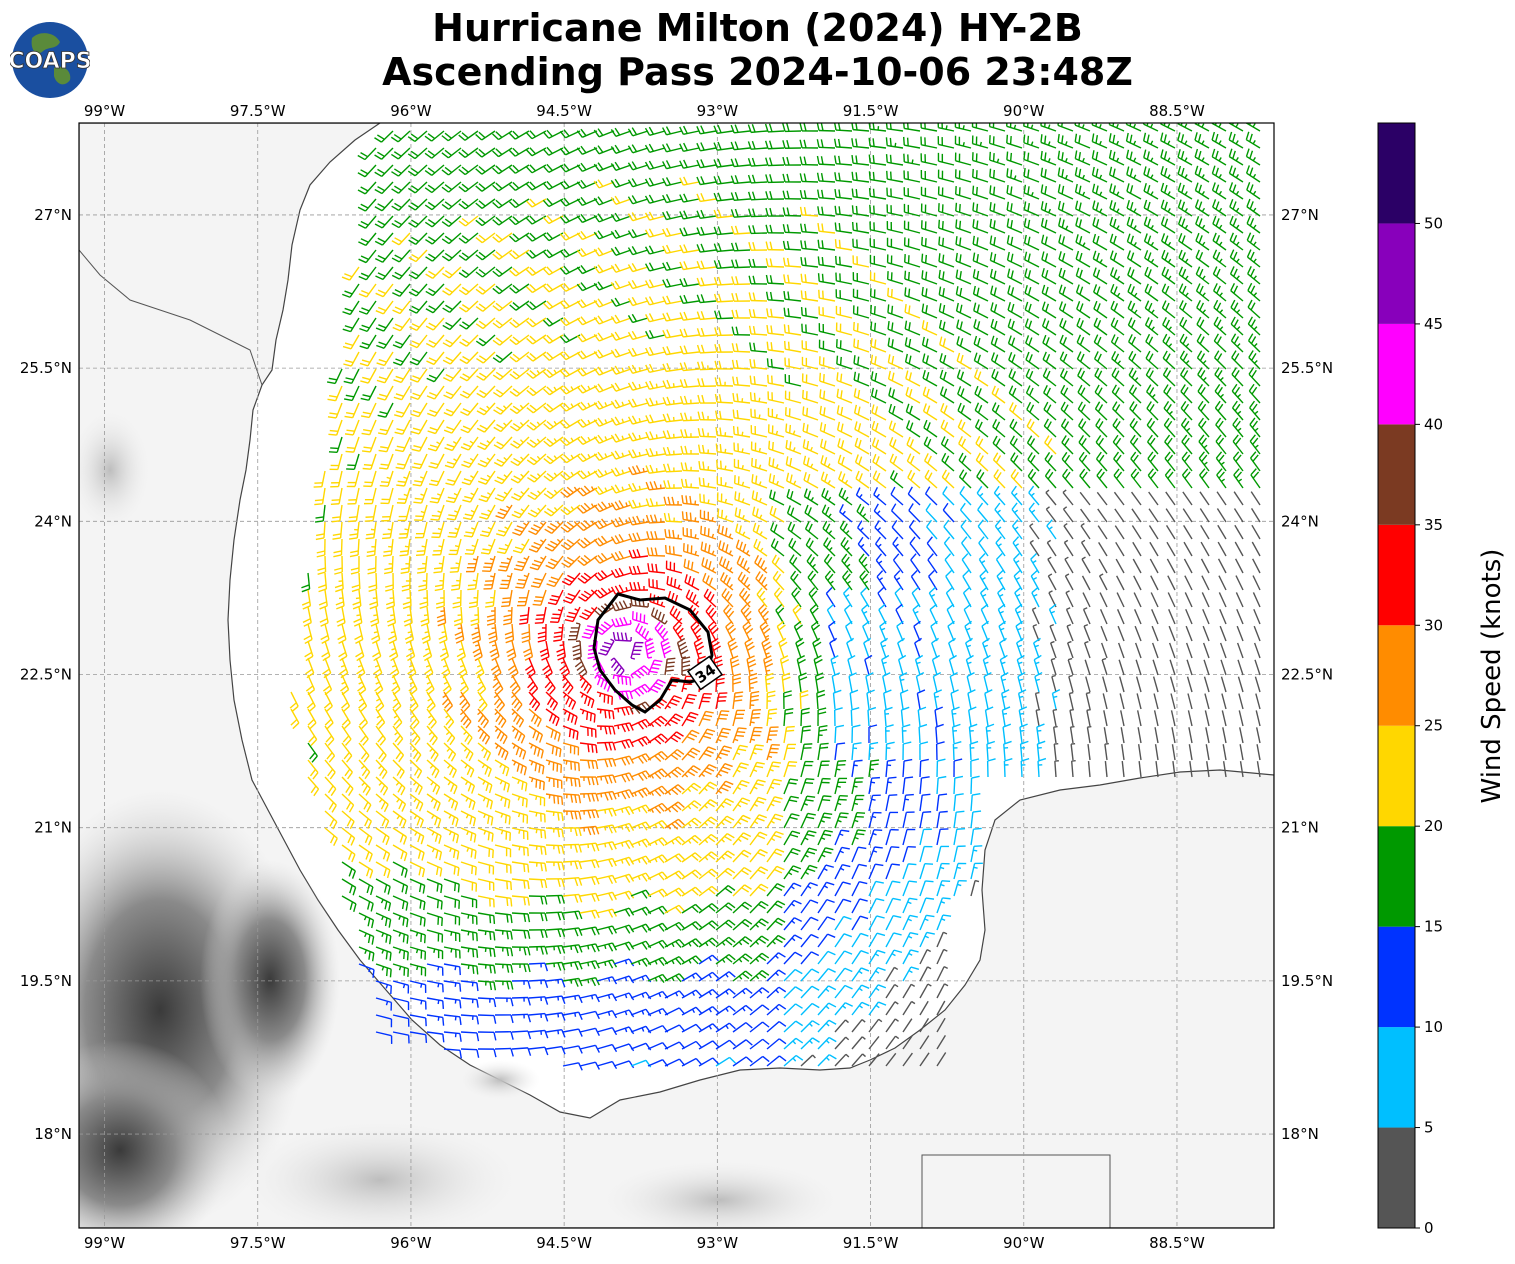 This screenshot has height=1264, width=1515. I want to click on lon-tick-bottom: 90°W, so click(1024, 1243).